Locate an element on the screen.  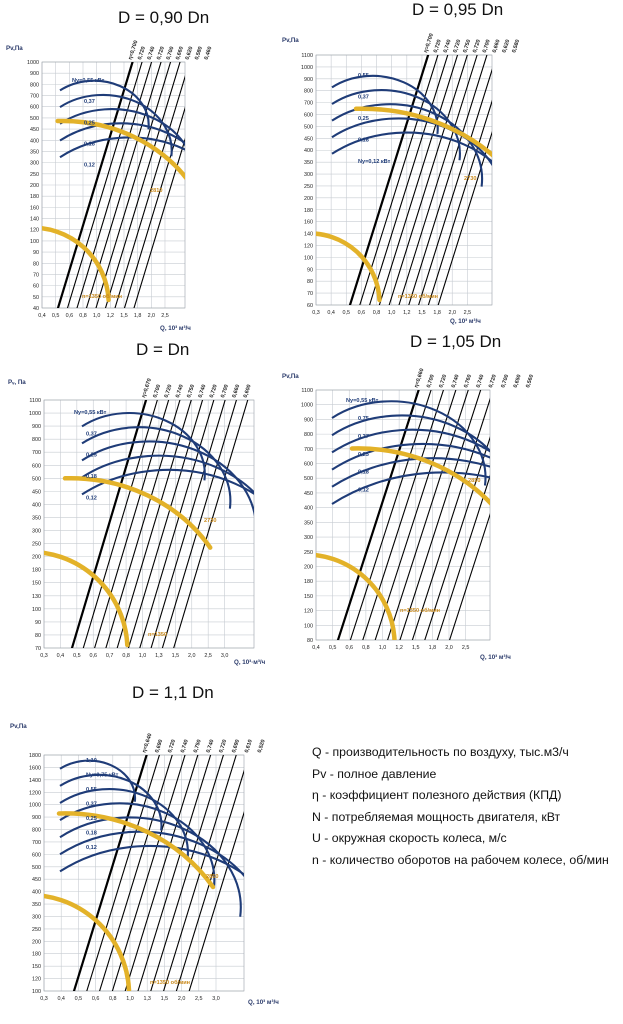
chart-5-ytick: 200 is located at coordinates (36, 942).